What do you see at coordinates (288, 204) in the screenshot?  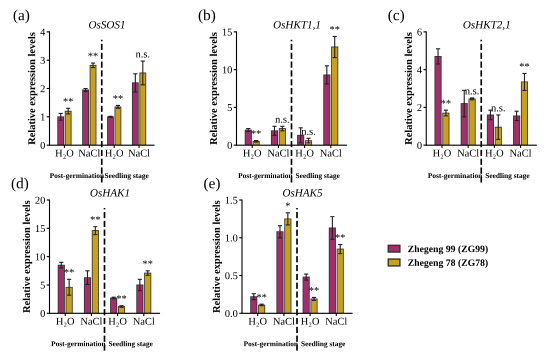 I see `annotation: *` at bounding box center [288, 204].